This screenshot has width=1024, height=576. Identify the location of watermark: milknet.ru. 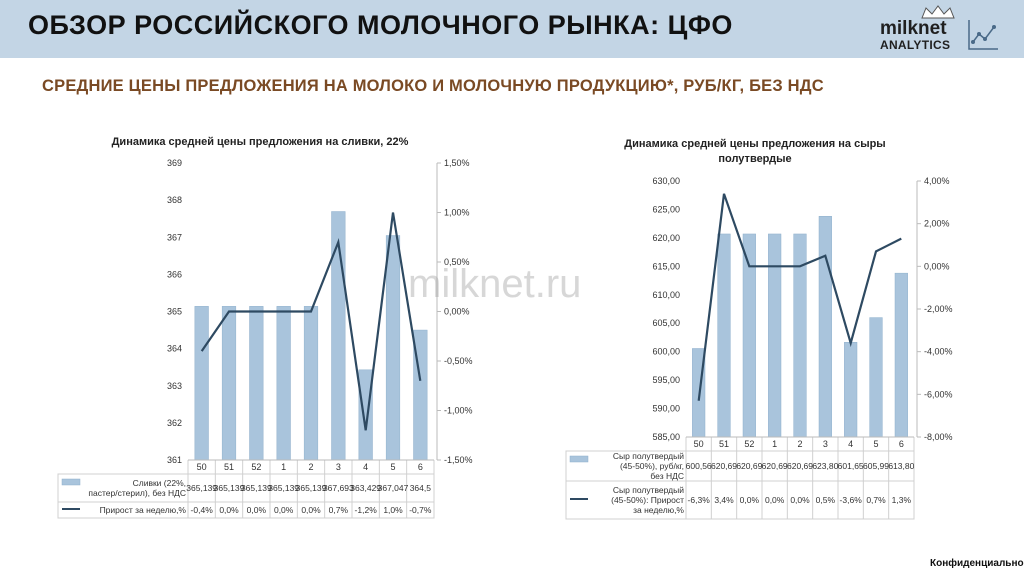
(495, 284).